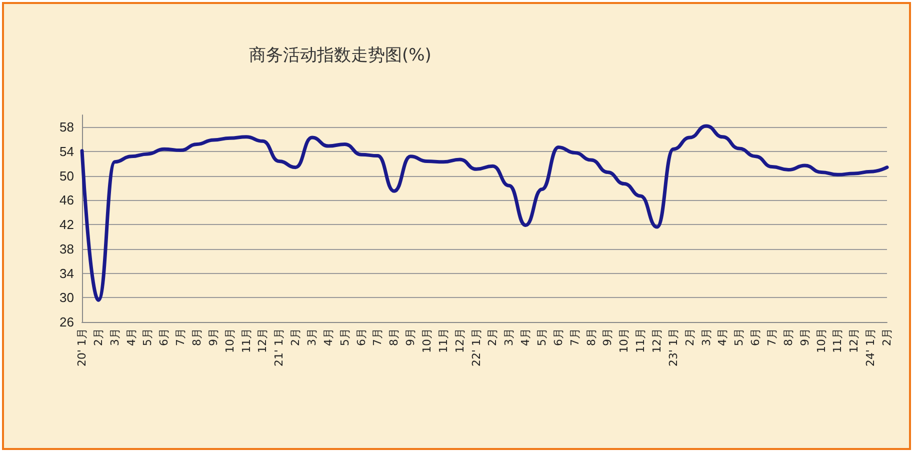 This screenshot has width=913, height=452. I want to click on x-tick-label: 24' 1月, so click(871, 347).